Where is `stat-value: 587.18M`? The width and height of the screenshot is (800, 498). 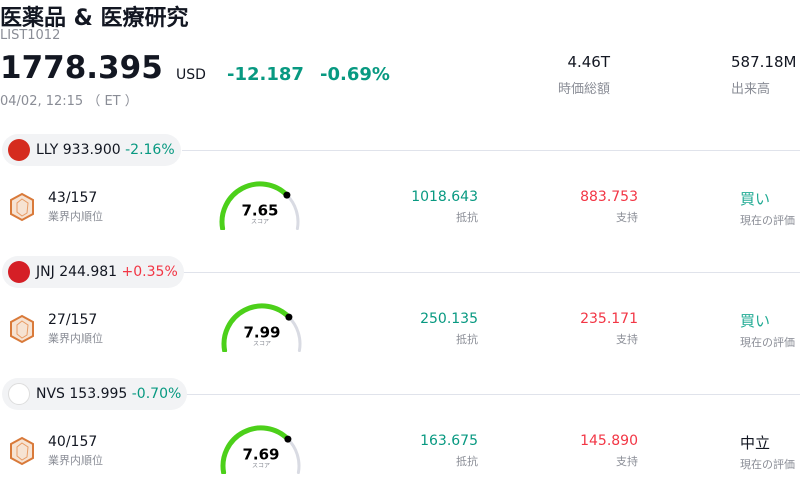 stat-value: 587.18M is located at coordinates (764, 62).